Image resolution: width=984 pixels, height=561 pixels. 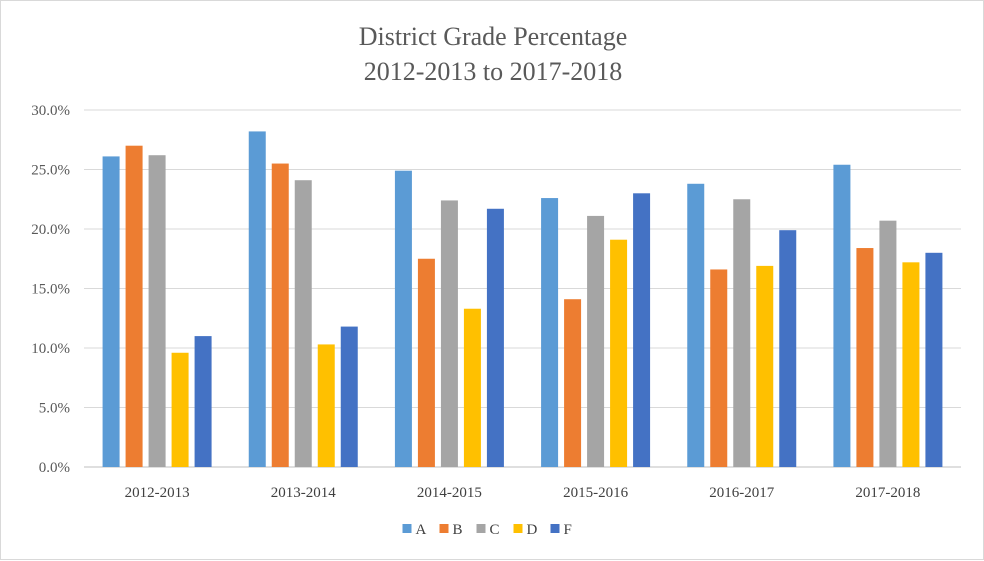 I want to click on bar-d-2015-2016, so click(x=619, y=353).